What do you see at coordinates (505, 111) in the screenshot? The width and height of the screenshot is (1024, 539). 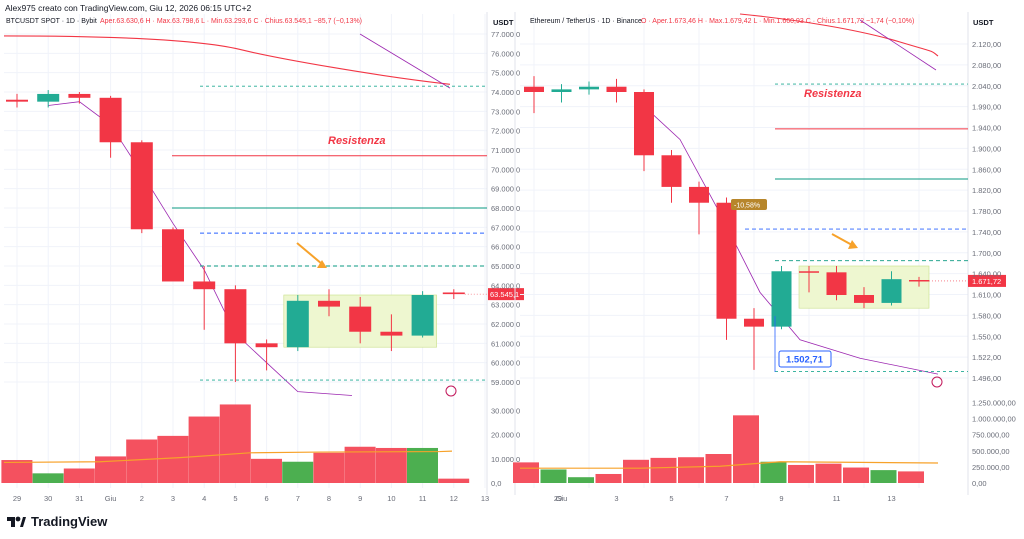 I see `y-tick-label: 73.000,0` at bounding box center [505, 111].